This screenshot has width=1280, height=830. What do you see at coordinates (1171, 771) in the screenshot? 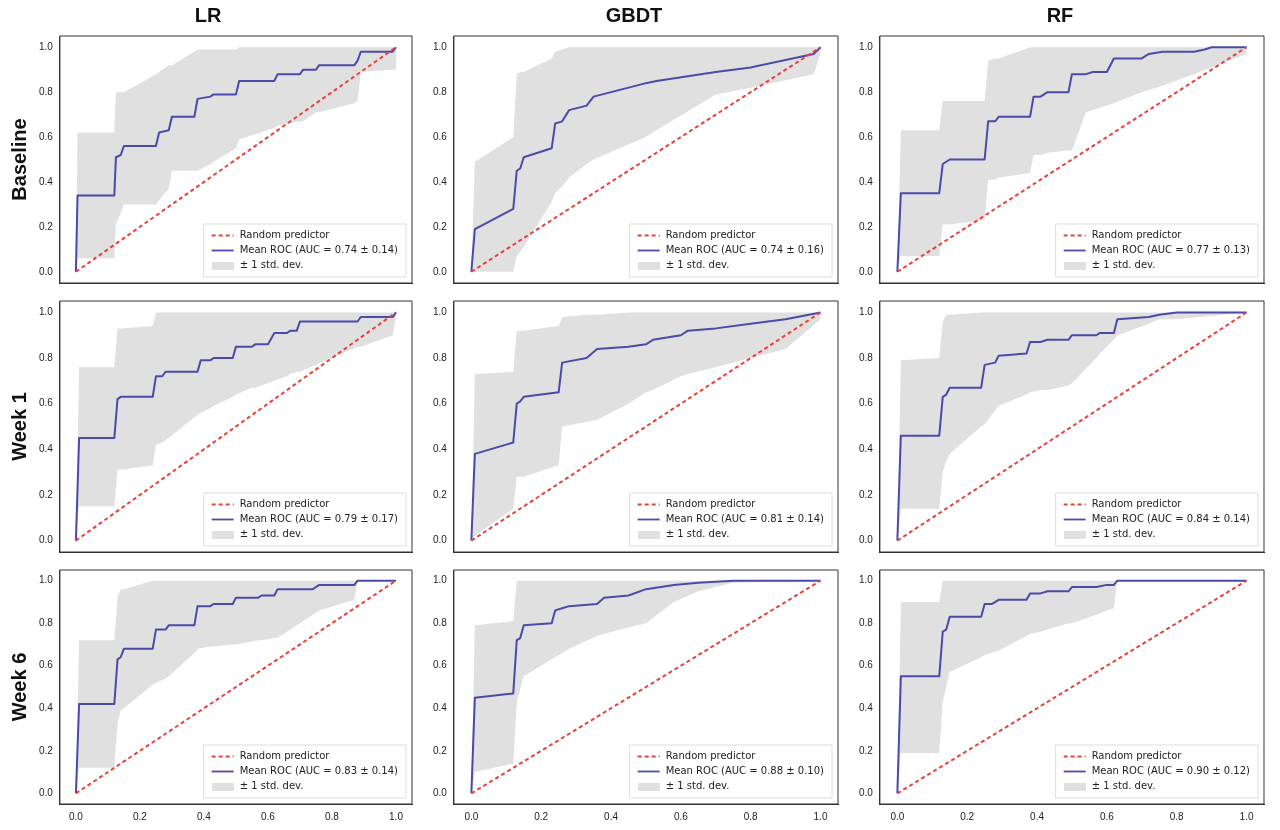
I see `legend-label: Mean ROC (AUC = 0.90 ± 0.12)` at bounding box center [1171, 771].